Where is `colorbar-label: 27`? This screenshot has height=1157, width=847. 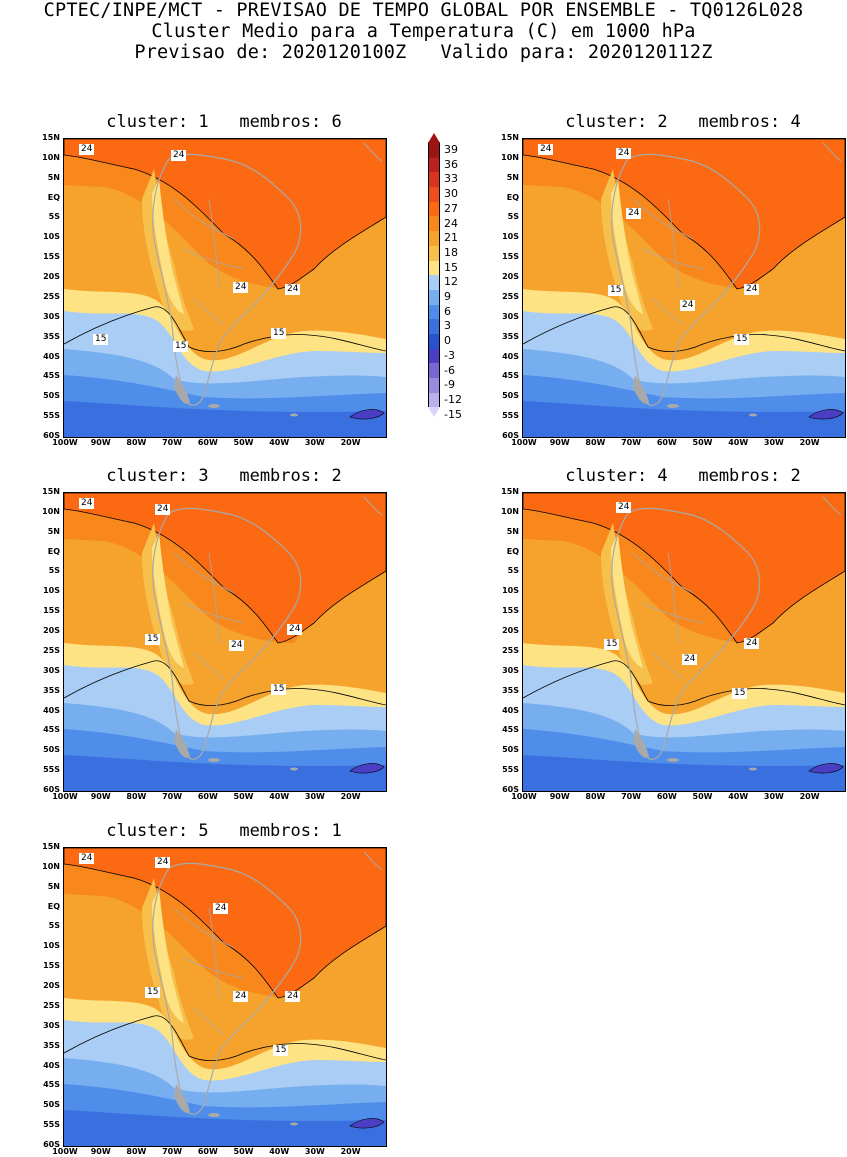
colorbar-label: 27 is located at coordinates (451, 208).